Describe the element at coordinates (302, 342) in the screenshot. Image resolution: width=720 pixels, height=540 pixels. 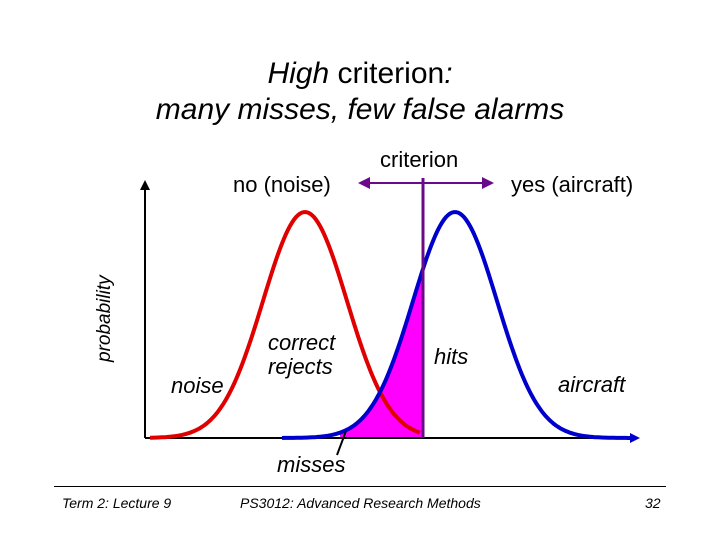
I see `correct-rejects-line-1: correct` at that location.